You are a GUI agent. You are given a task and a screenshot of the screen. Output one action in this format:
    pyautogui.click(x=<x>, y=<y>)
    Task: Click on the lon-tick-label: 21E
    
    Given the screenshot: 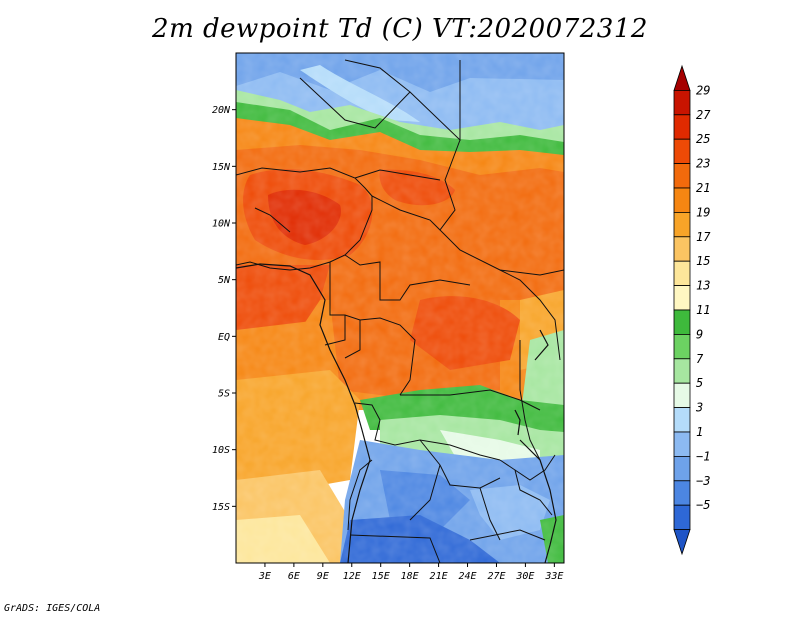 What is the action you would take?
    pyautogui.click(x=439, y=576)
    